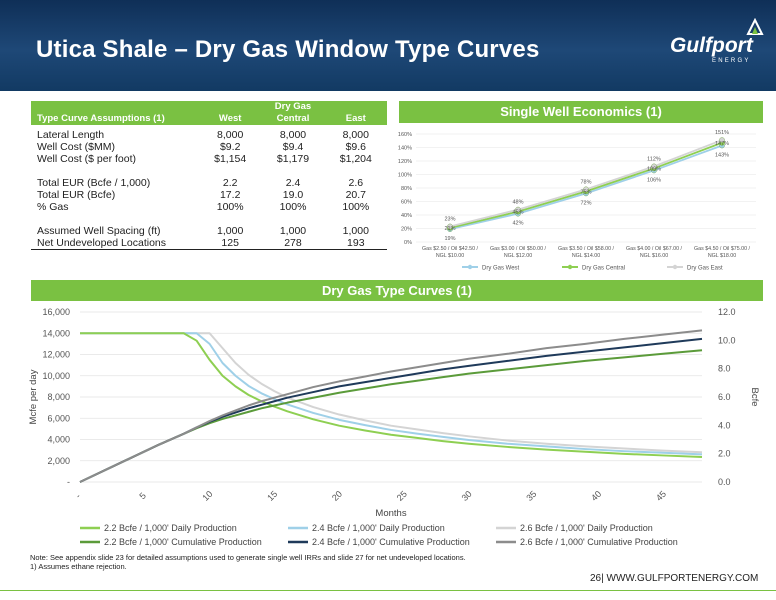 The image size is (776, 600). What do you see at coordinates (585, 182) in the screenshot?
I see `data-label: 78%` at bounding box center [585, 182].